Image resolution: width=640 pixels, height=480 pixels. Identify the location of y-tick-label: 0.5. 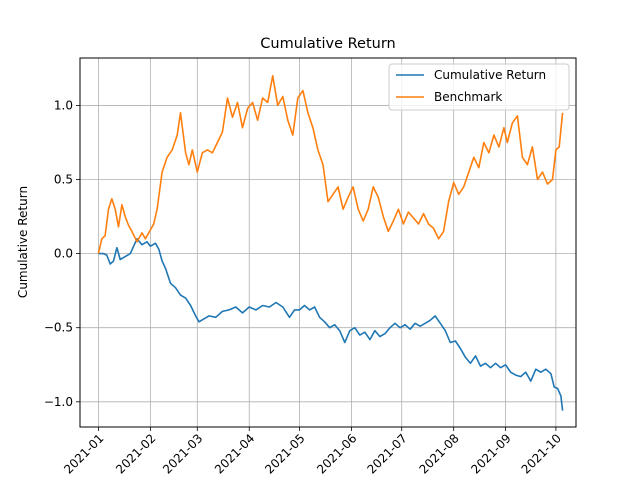
(63, 180).